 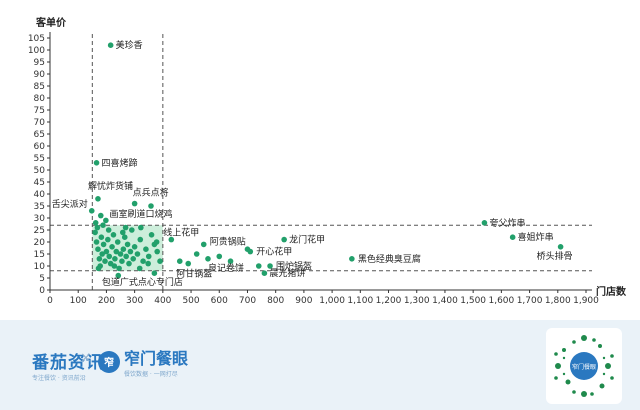 What do you see at coordinates (39, 231) in the screenshot?
I see `y-tick-label: 25` at bounding box center [39, 231].